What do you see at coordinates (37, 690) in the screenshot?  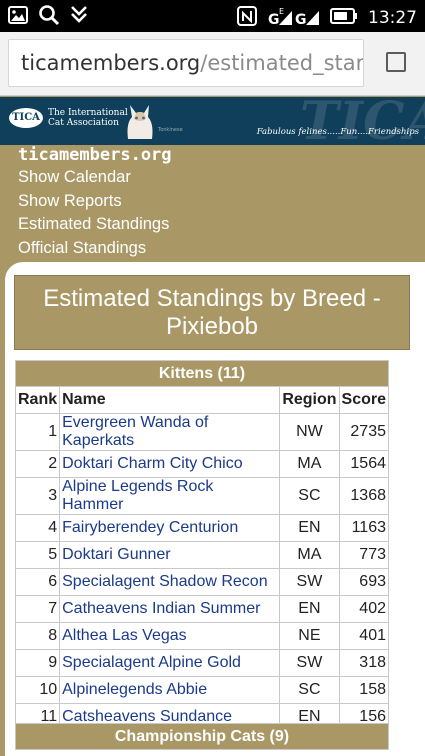 I see `rank-cell: 10` at bounding box center [37, 690].